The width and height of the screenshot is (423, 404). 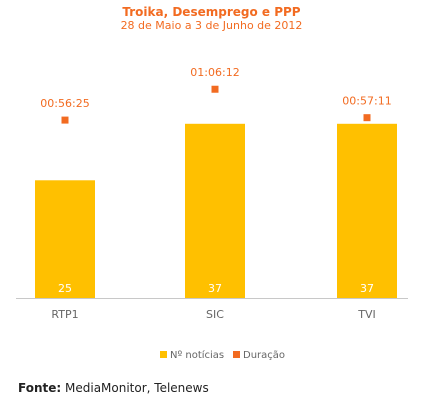 I want to click on chart-title: Troika, Desemprego e PPP, so click(x=211, y=12).